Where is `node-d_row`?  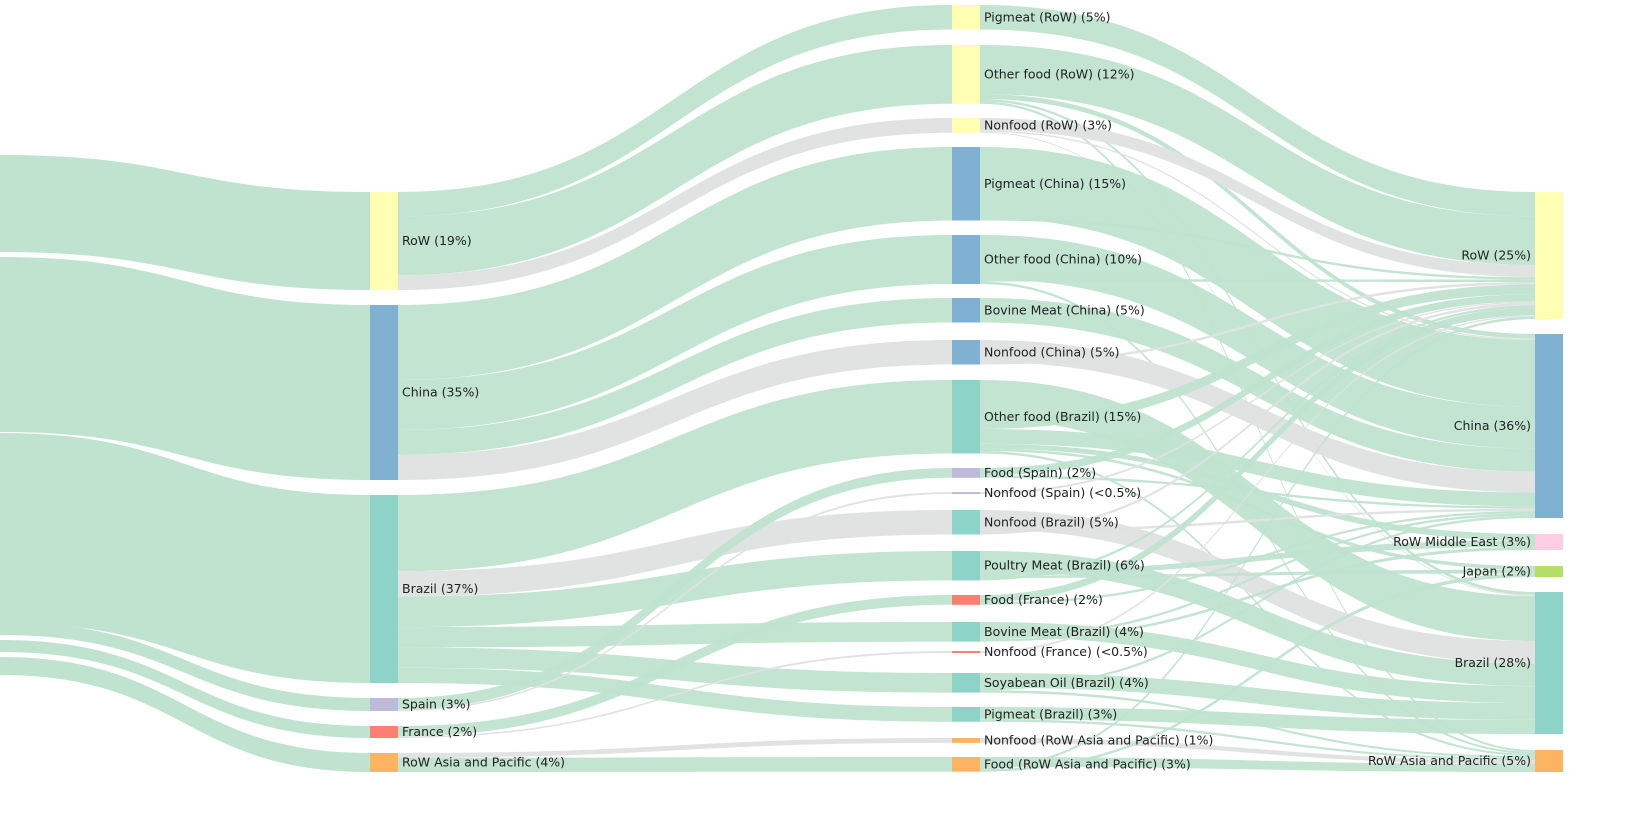
node-d_row is located at coordinates (1549, 255).